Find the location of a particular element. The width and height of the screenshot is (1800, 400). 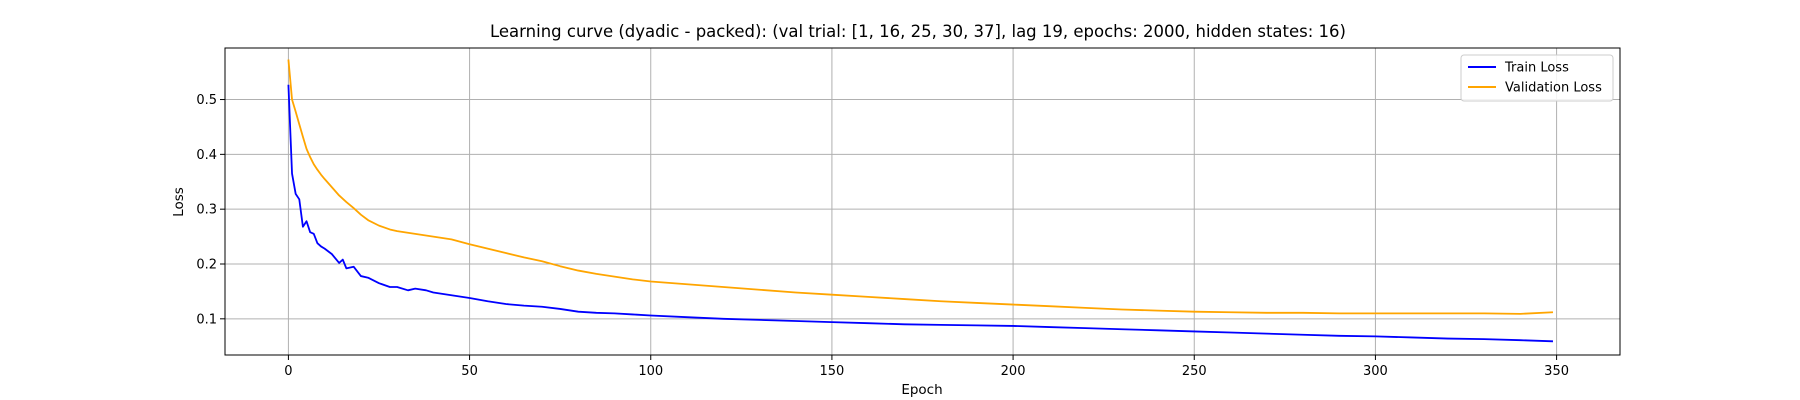

y-tick-label: 0.3 is located at coordinates (206, 210).